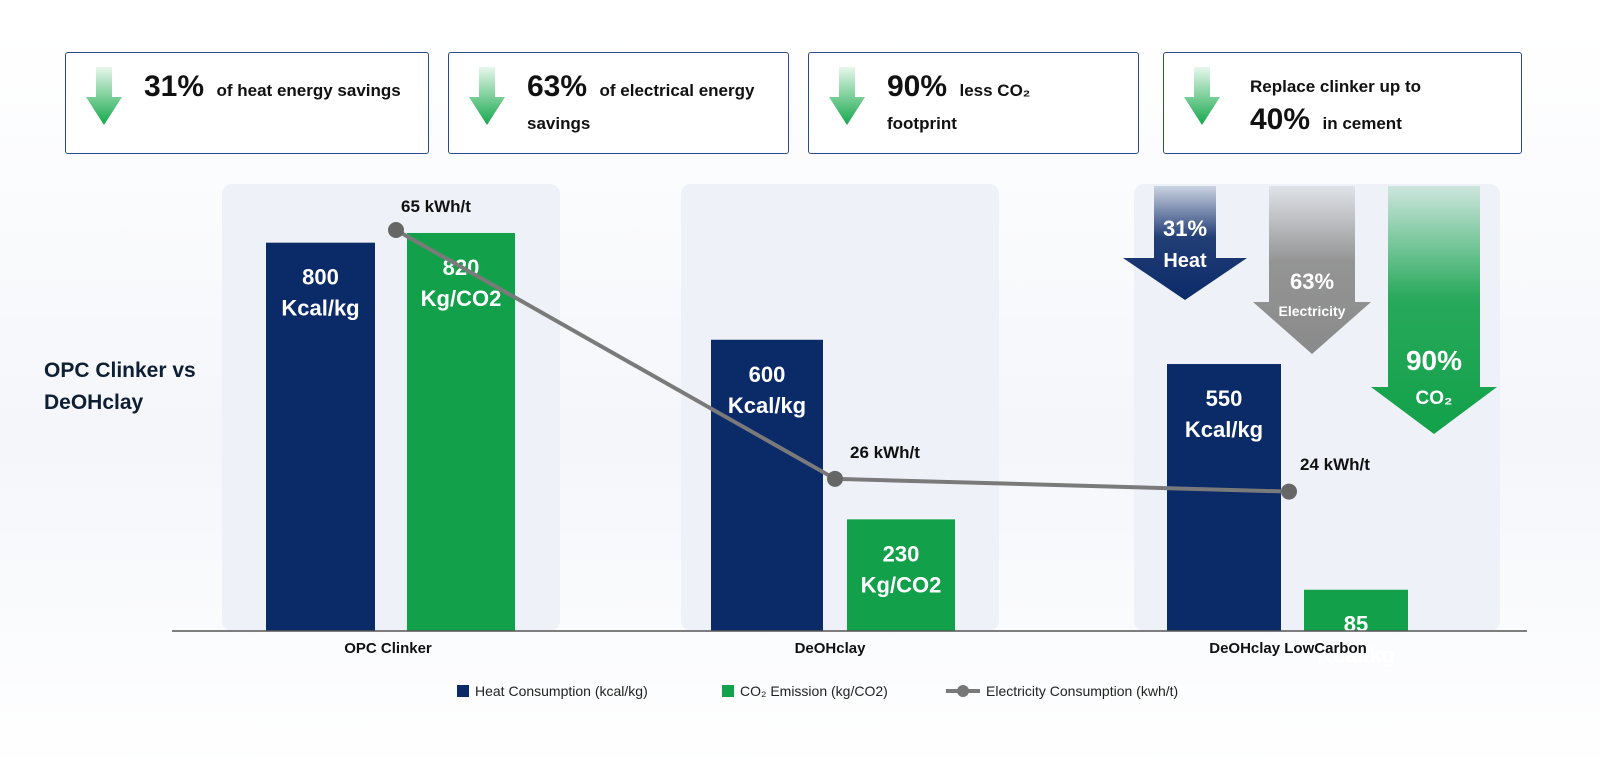 This screenshot has height=771, width=1600. Describe the element at coordinates (436, 206) in the screenshot. I see `electricity-data-label: 65 kWh/t` at that location.